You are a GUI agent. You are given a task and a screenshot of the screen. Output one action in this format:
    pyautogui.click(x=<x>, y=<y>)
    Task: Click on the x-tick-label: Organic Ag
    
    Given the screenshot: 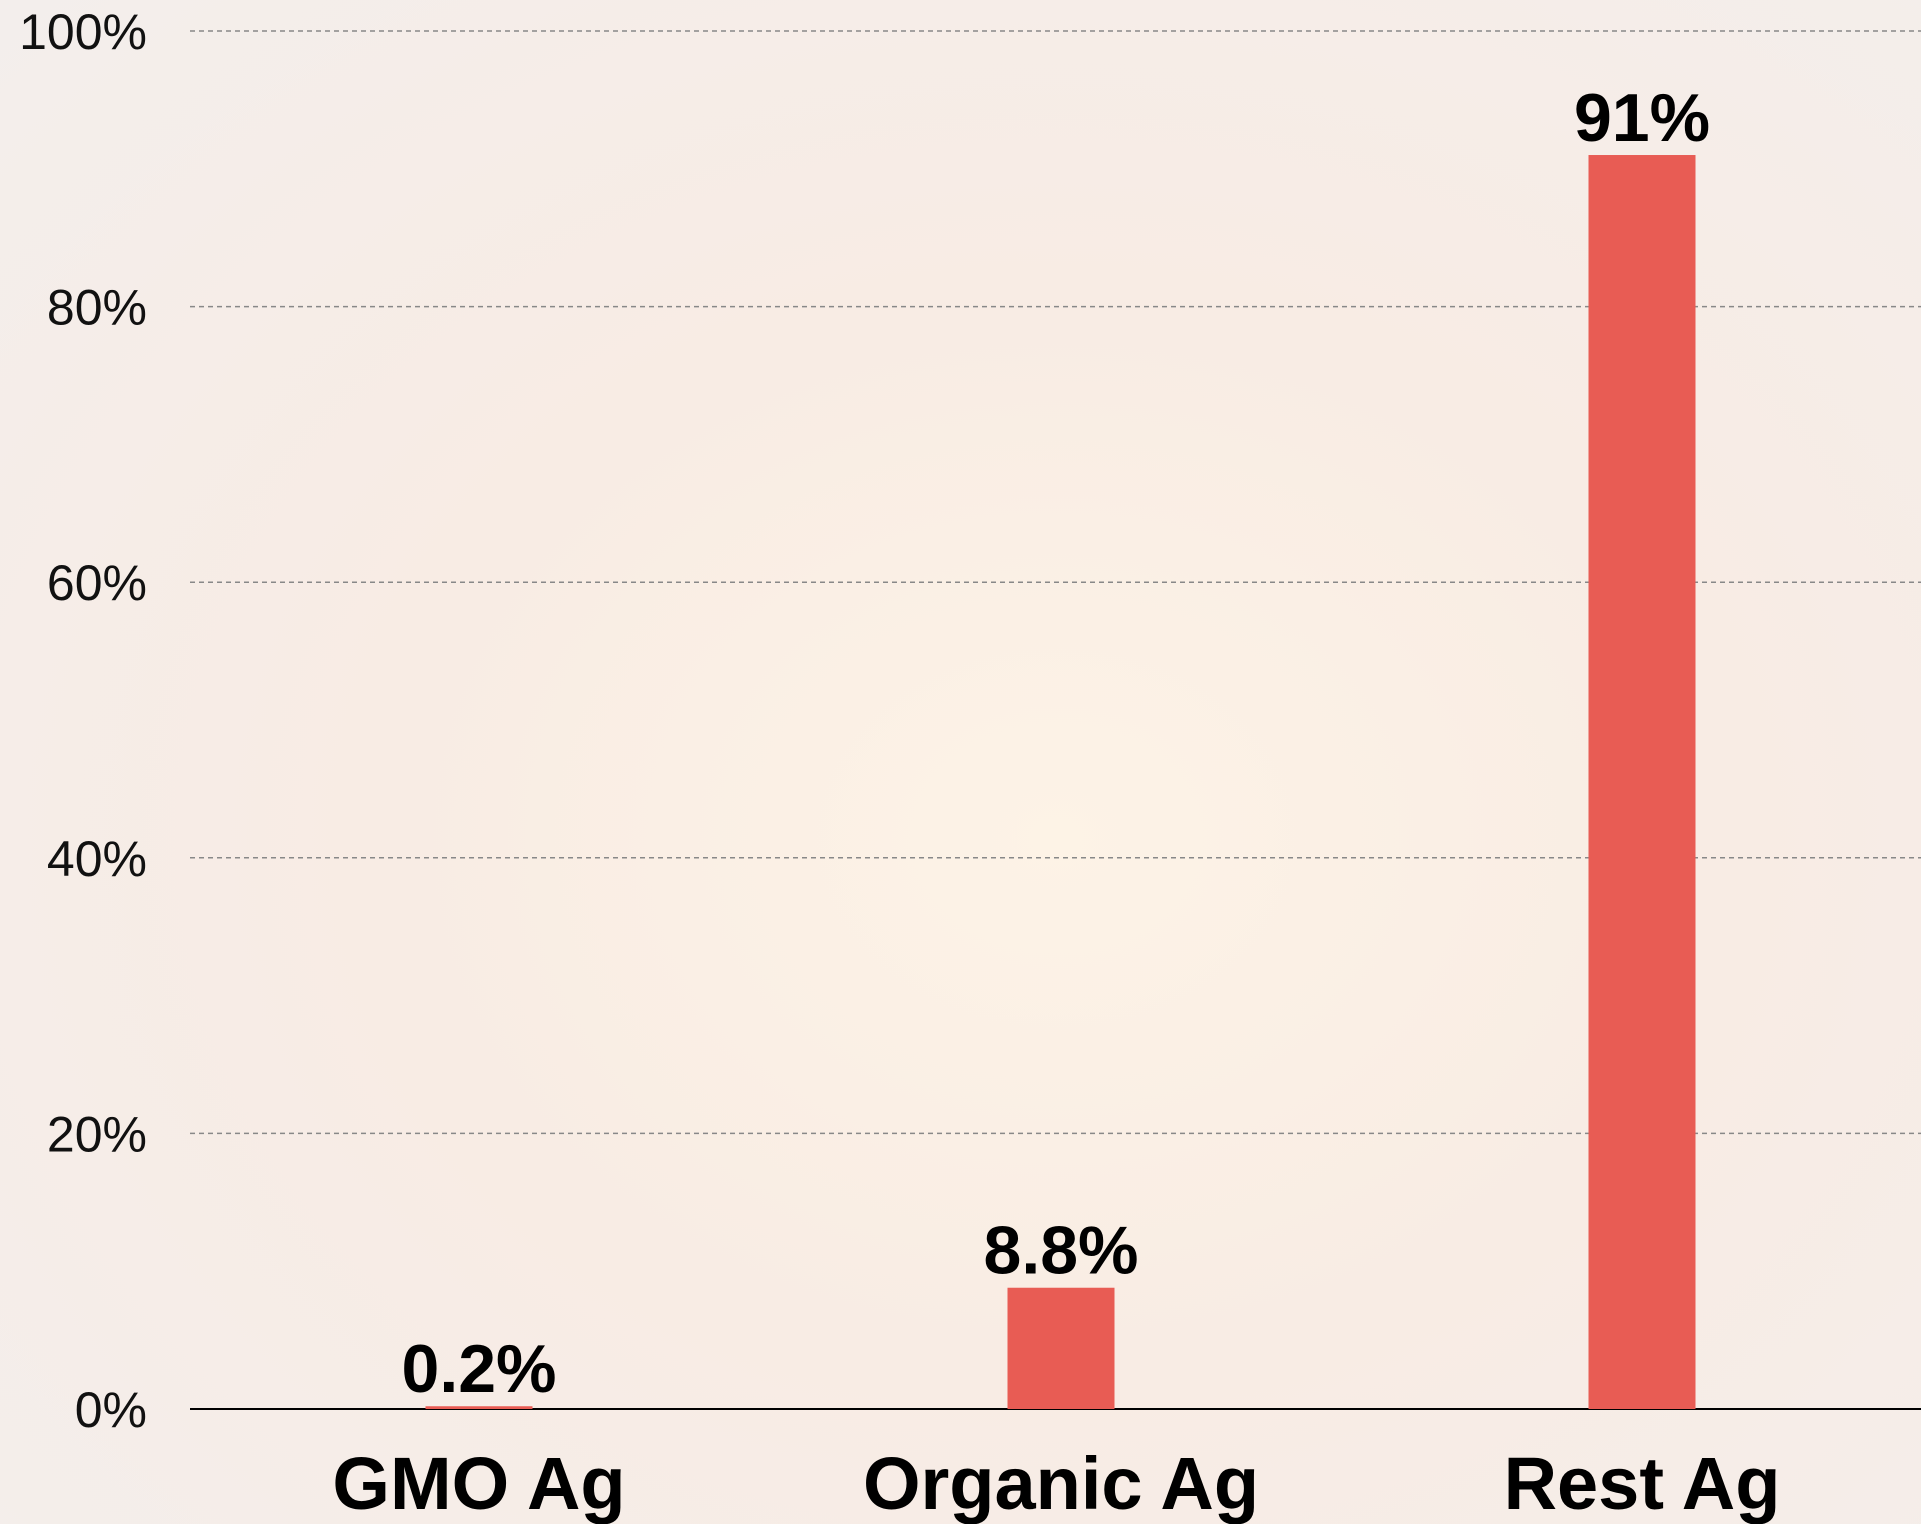 What is the action you would take?
    pyautogui.click(x=1061, y=1483)
    